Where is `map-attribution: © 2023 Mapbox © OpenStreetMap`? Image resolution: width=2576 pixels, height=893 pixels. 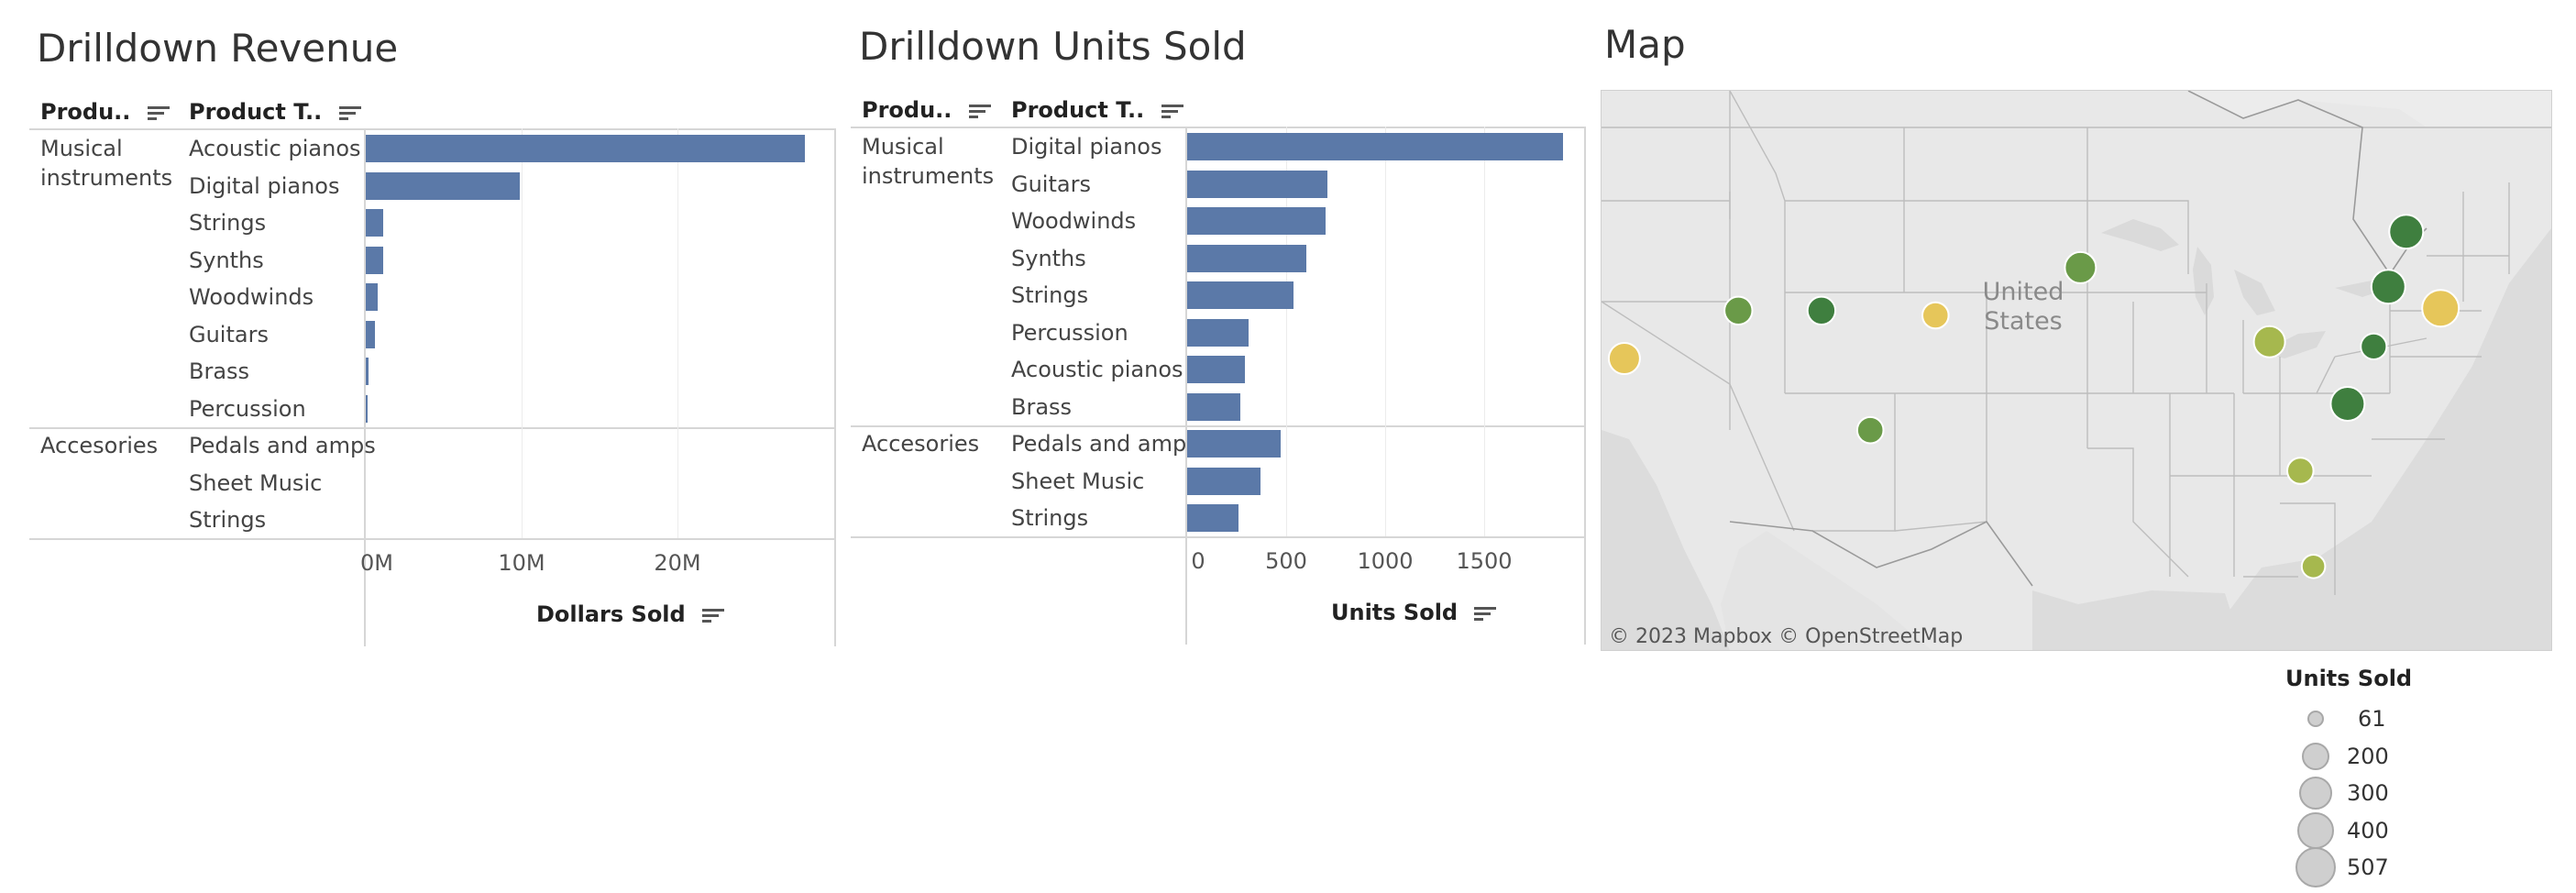
map-attribution: © 2023 Mapbox © OpenStreetMap is located at coordinates (1787, 637).